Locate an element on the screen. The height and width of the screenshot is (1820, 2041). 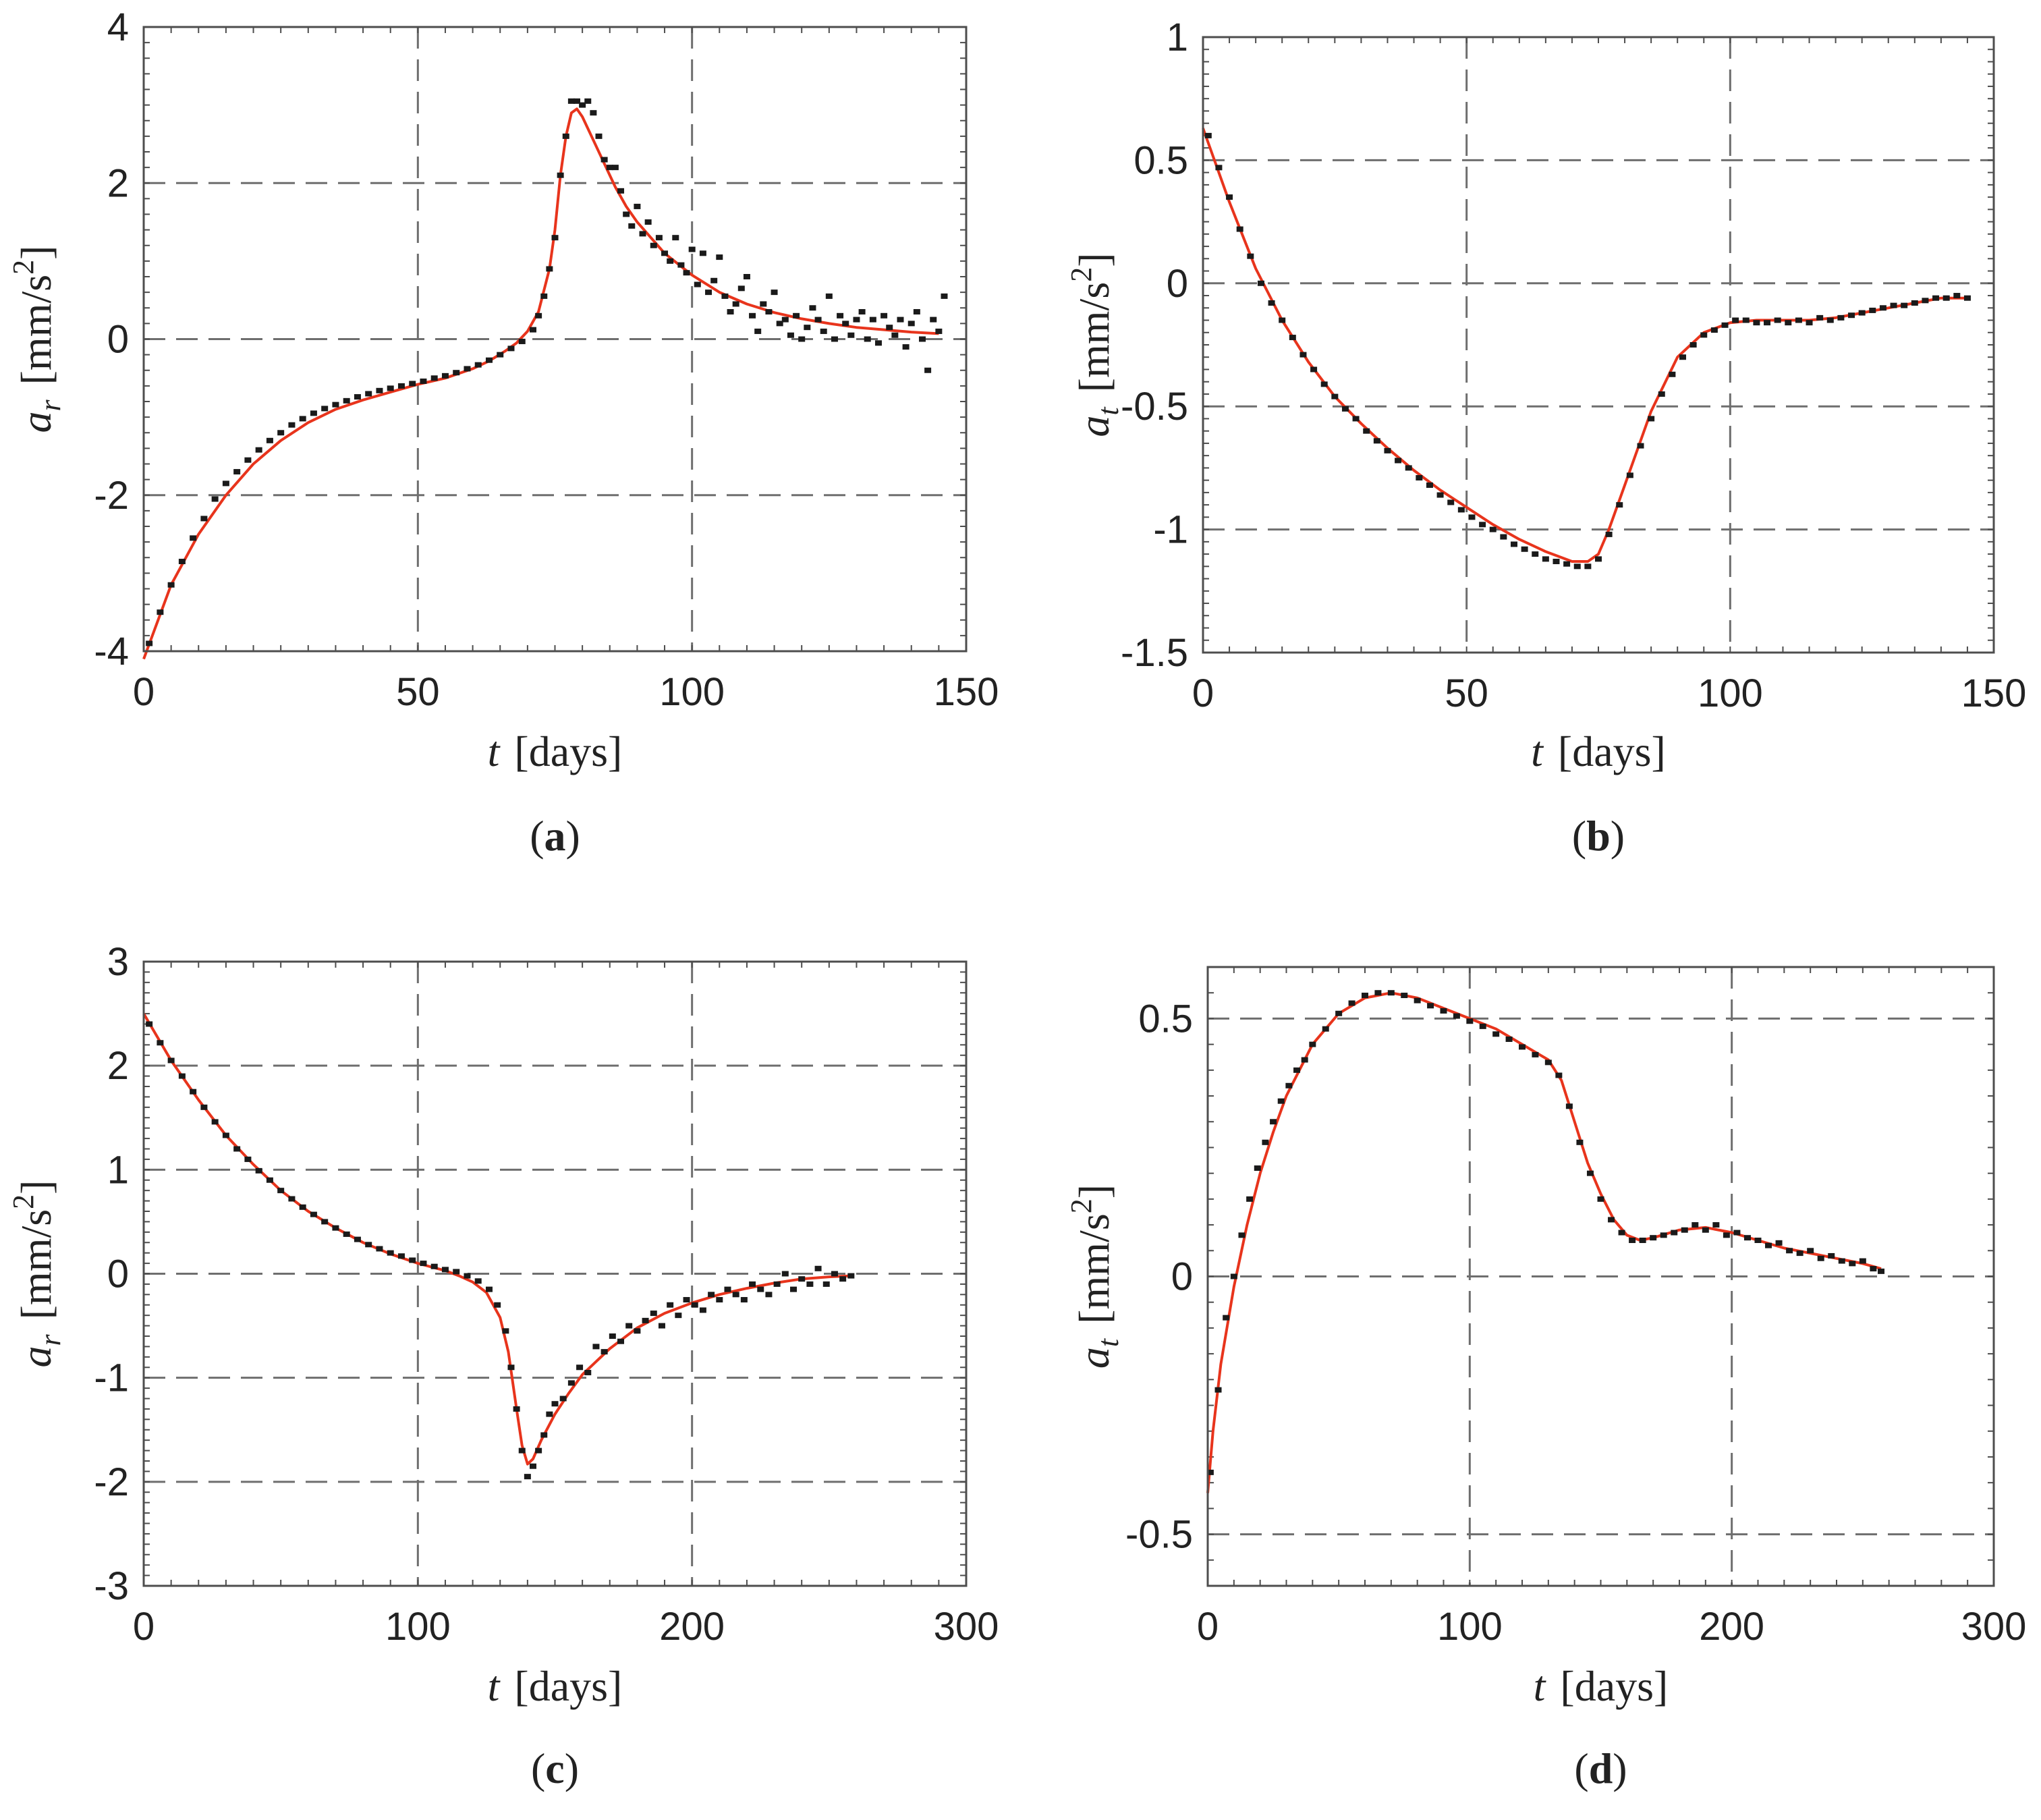
x-tick-label: 200 is located at coordinates (692, 1627).